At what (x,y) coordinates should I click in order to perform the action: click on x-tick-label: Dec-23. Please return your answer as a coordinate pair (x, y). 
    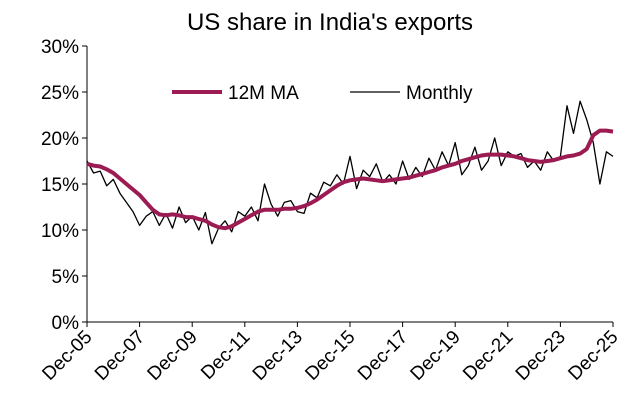
    Looking at the image, I should click on (541, 356).